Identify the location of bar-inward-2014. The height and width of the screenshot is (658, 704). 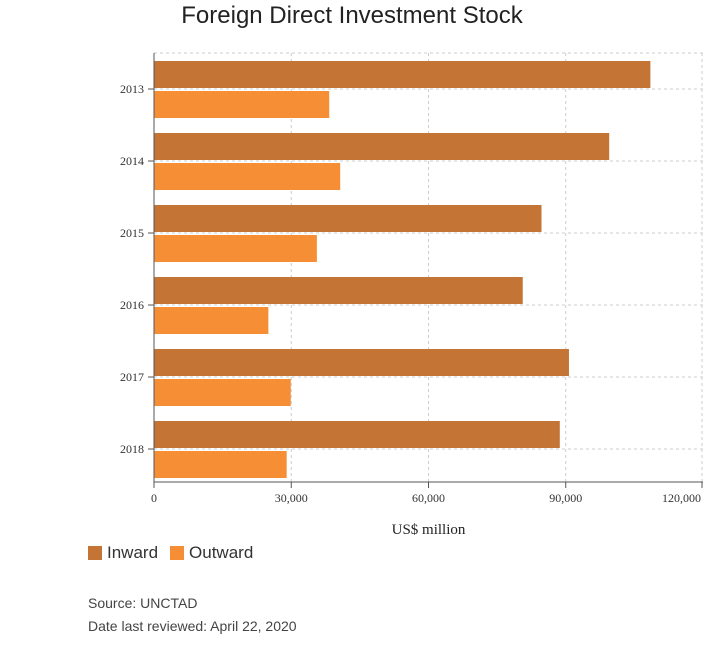
(382, 146).